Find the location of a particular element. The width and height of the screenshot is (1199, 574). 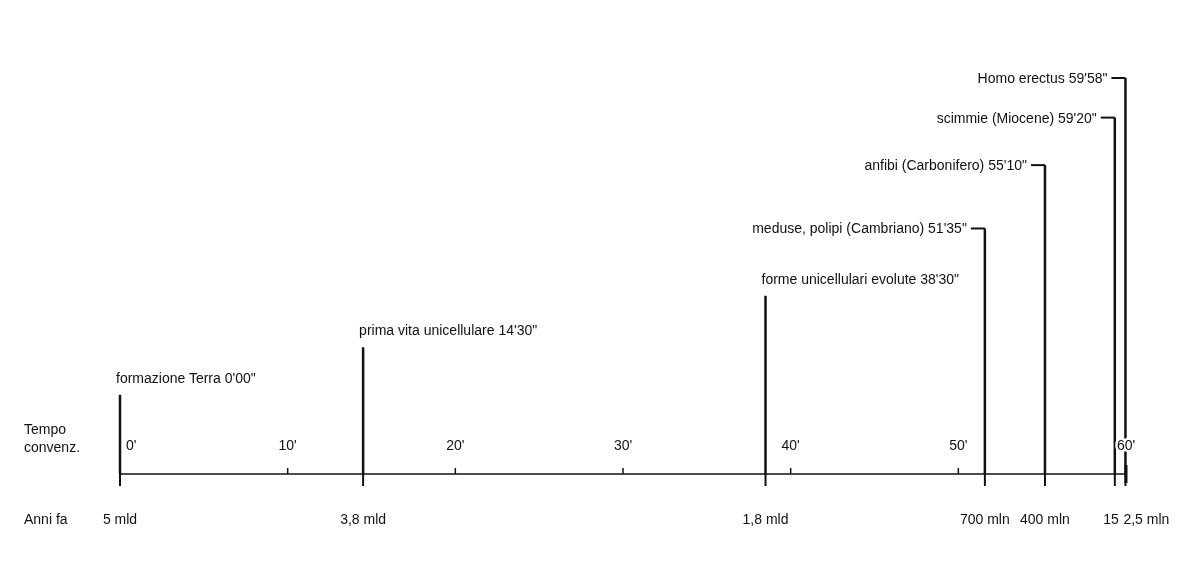

annotation: meduse, polipi (Cambriano) 51'35" is located at coordinates (859, 228).